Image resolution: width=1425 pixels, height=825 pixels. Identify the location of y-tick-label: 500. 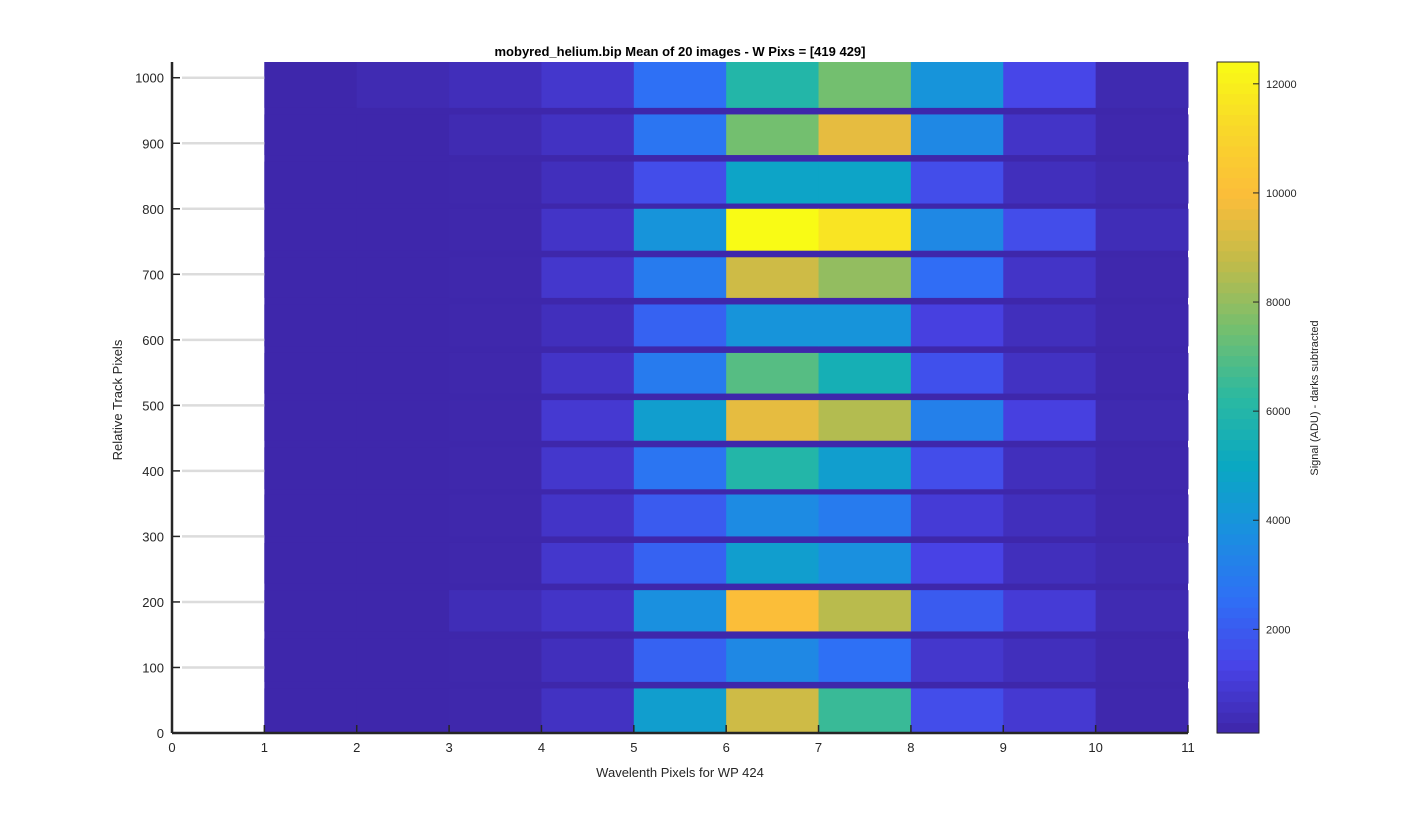
(153, 405).